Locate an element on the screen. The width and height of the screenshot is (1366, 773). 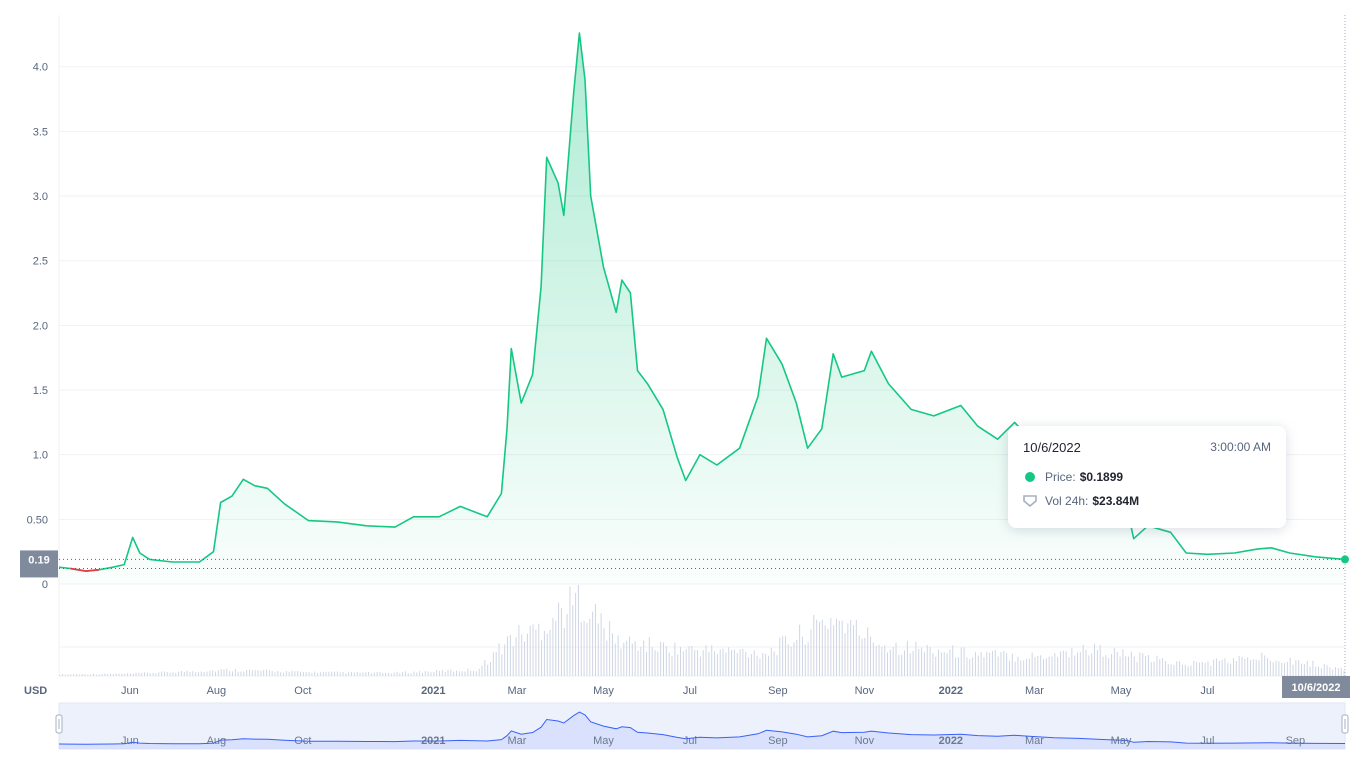
navigator-tick-label: 2021 is located at coordinates (433, 741).